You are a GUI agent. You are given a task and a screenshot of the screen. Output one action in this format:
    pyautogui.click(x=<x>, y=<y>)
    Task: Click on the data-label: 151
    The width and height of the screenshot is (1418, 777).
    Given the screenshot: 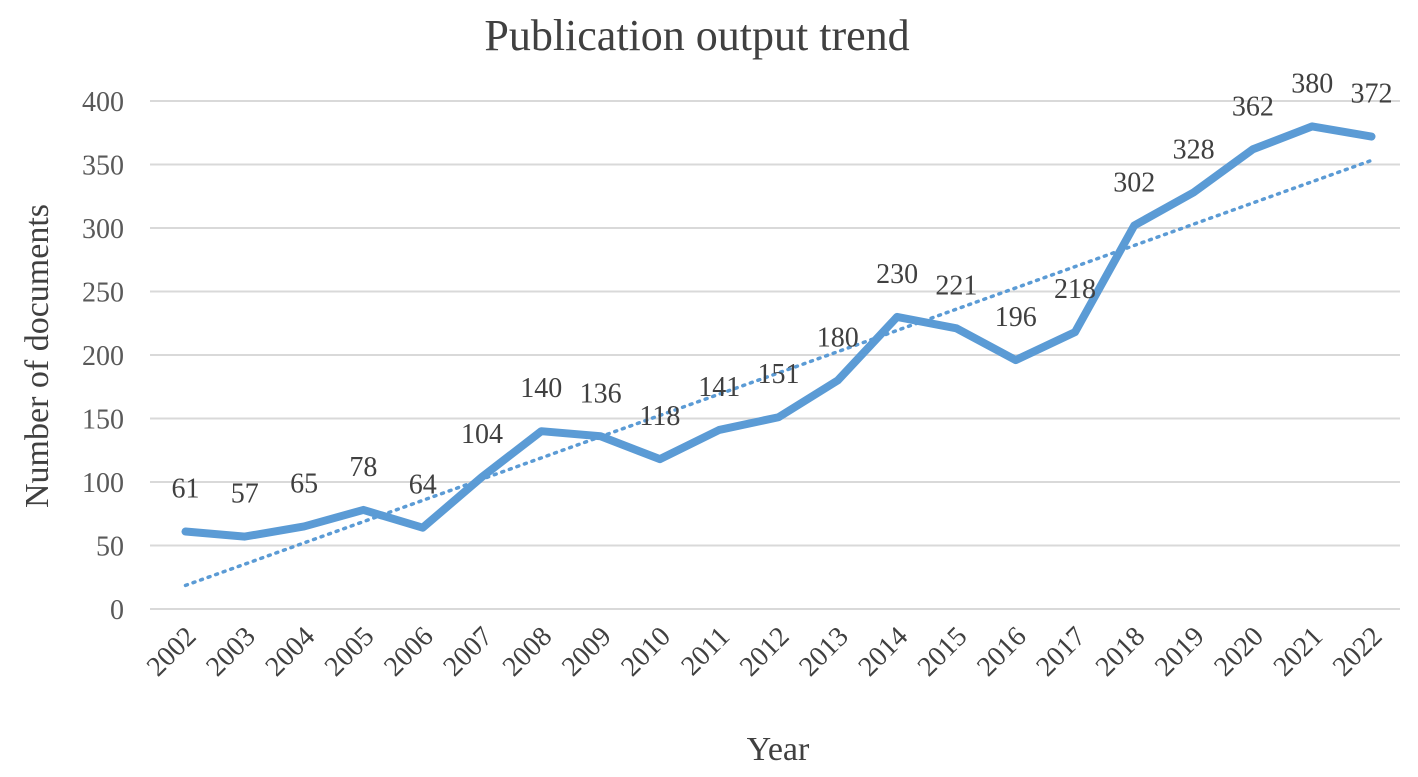 What is the action you would take?
    pyautogui.click(x=779, y=374)
    